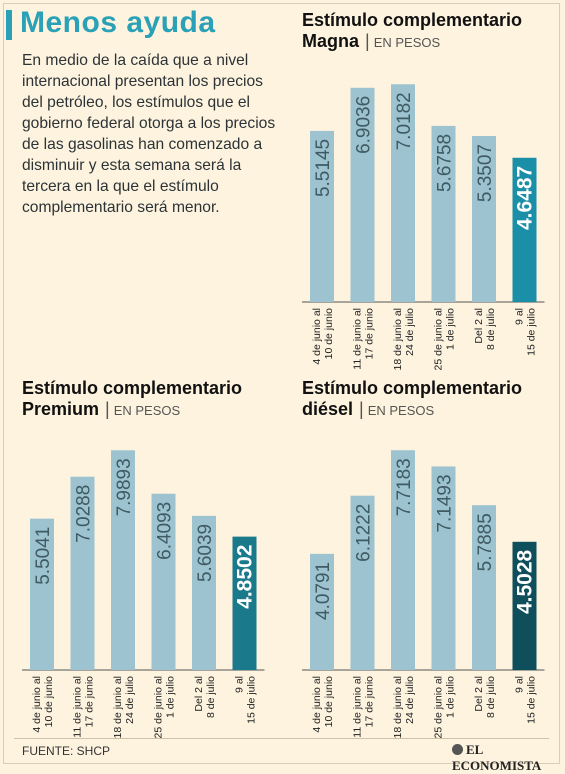 The width and height of the screenshot is (565, 774). What do you see at coordinates (205, 553) in the screenshot?
I see `chart-premium-value-label-4: 5.6039` at bounding box center [205, 553].